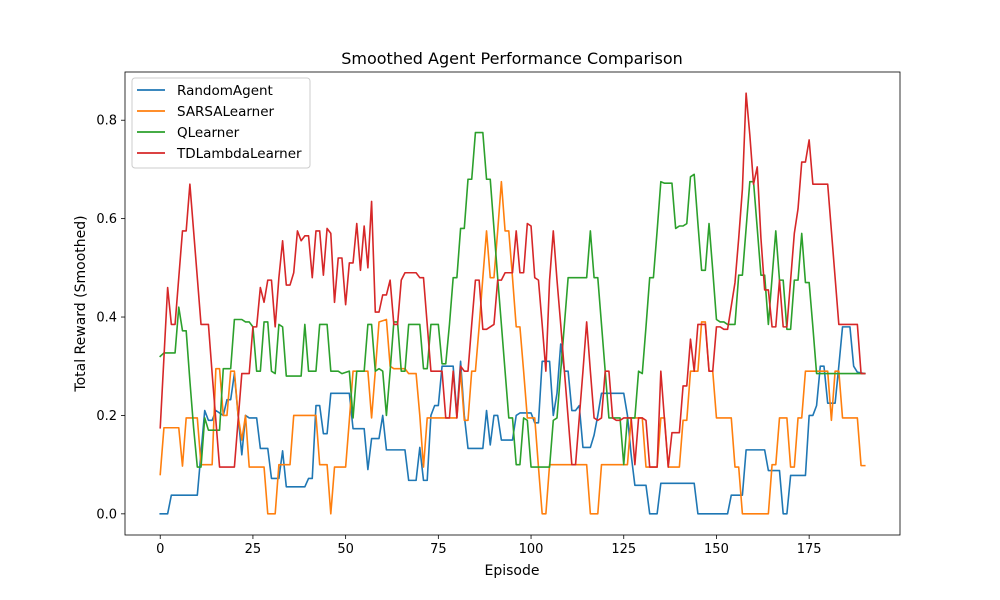 The width and height of the screenshot is (1000, 600). I want to click on x-tick-label: 175, so click(809, 549).